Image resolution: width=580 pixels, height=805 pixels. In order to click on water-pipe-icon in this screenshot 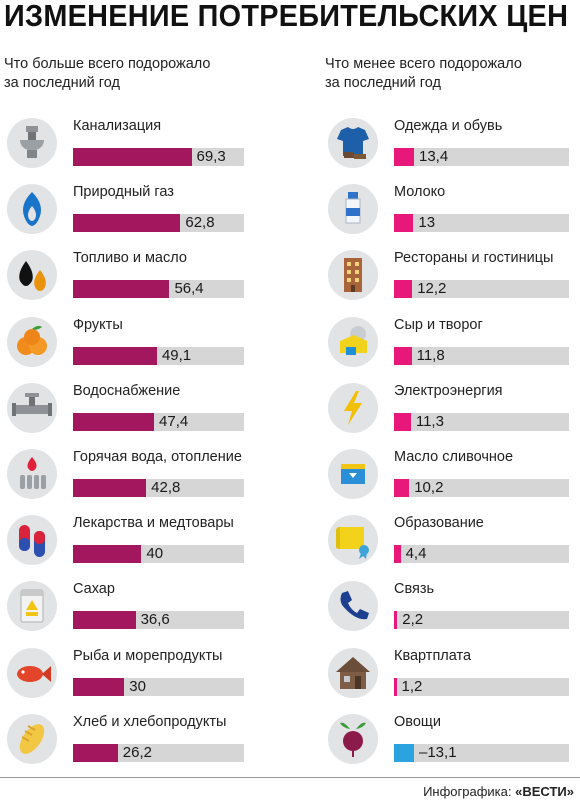, I will do `click(32, 407)`.